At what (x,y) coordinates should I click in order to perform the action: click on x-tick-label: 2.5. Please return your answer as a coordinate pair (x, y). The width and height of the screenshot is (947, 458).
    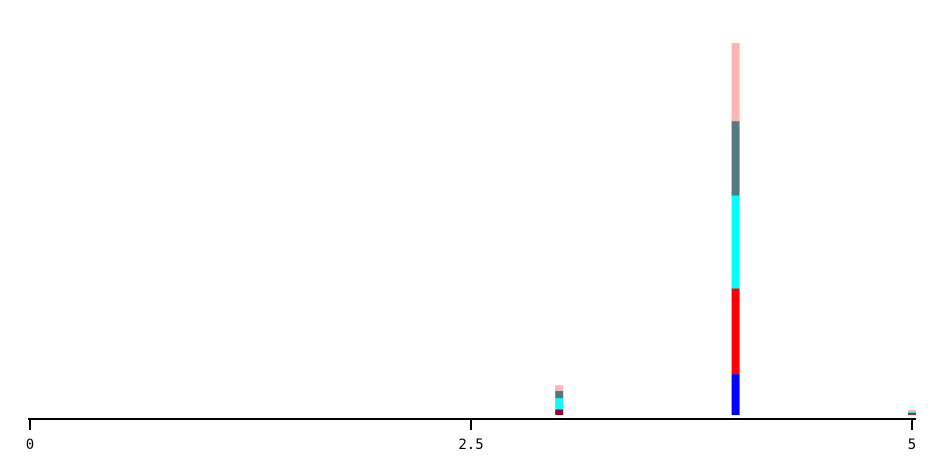
    Looking at the image, I should click on (470, 445).